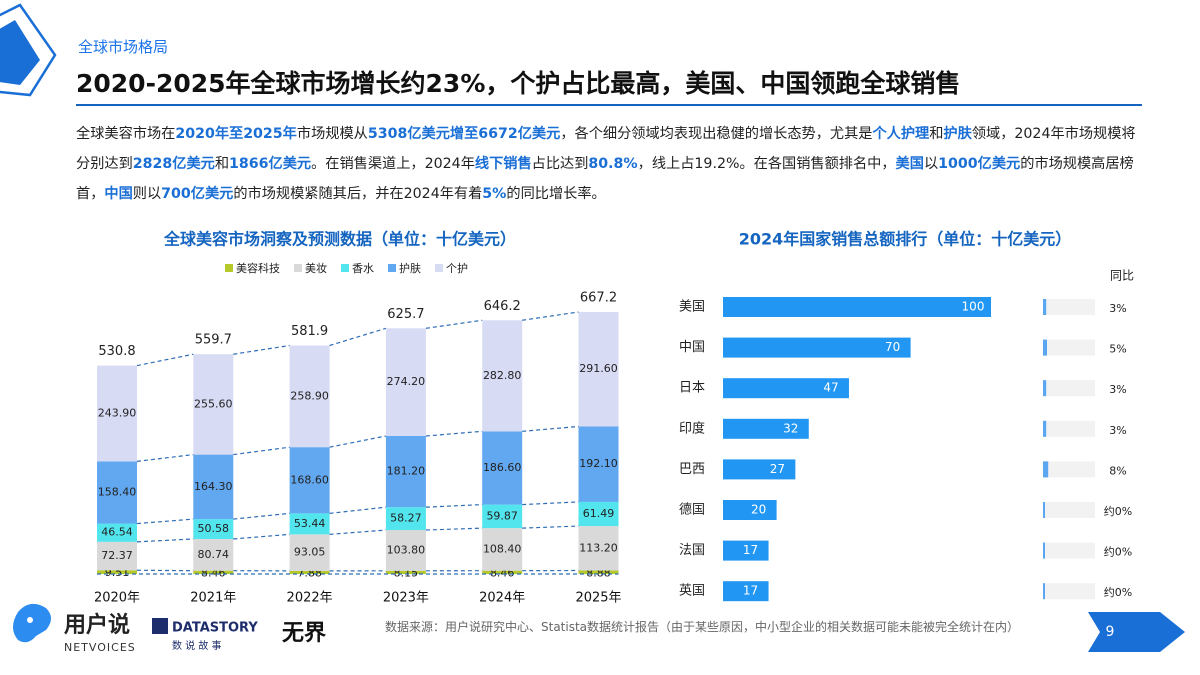 The image size is (1200, 675). Describe the element at coordinates (339, 239) in the screenshot. I see `chart-title: 全球美容市场洞察及预测数据（单位：十亿美元）` at that location.